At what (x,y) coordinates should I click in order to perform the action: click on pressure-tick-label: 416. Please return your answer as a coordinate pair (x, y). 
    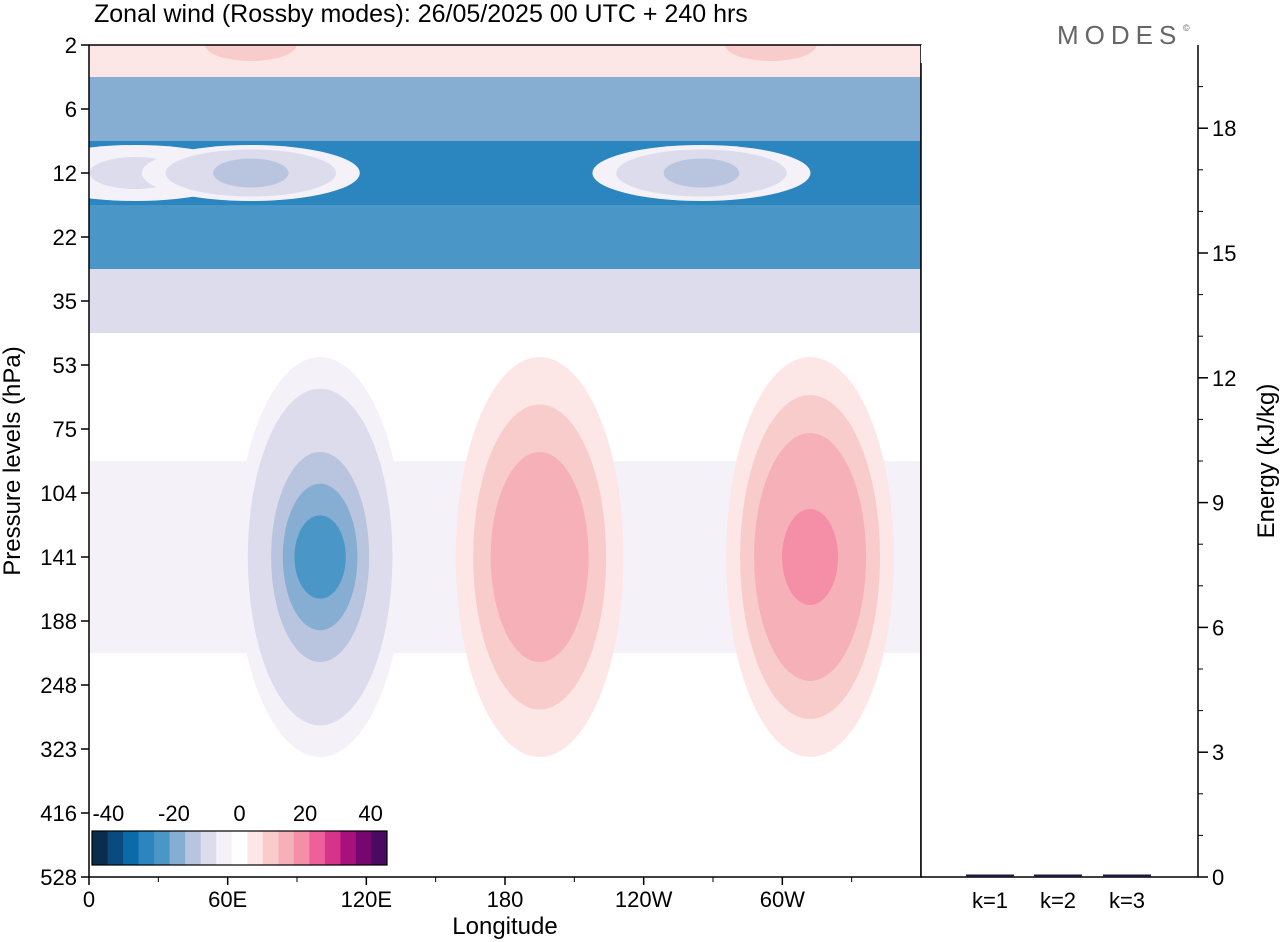
    Looking at the image, I should click on (58, 813).